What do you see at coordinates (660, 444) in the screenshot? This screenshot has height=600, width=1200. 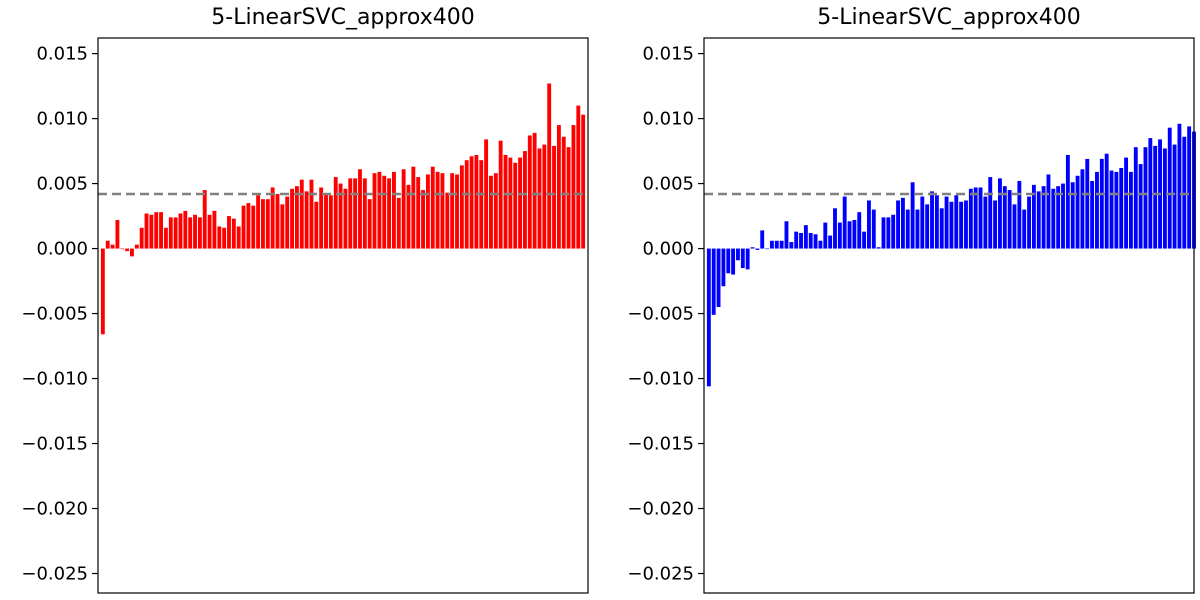 I see `y-tick-label: −0.015` at bounding box center [660, 444].